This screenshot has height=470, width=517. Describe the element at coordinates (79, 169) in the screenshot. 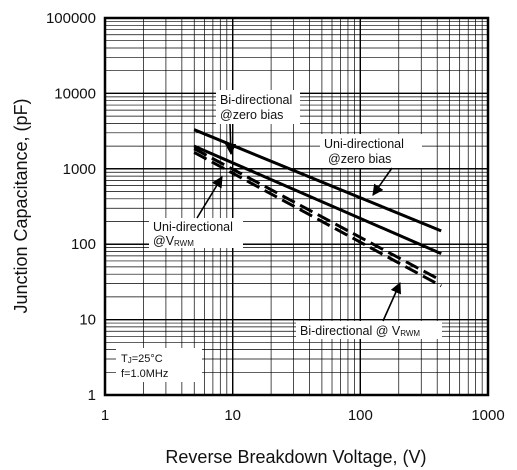

I see `y-tick-label: 1000` at that location.